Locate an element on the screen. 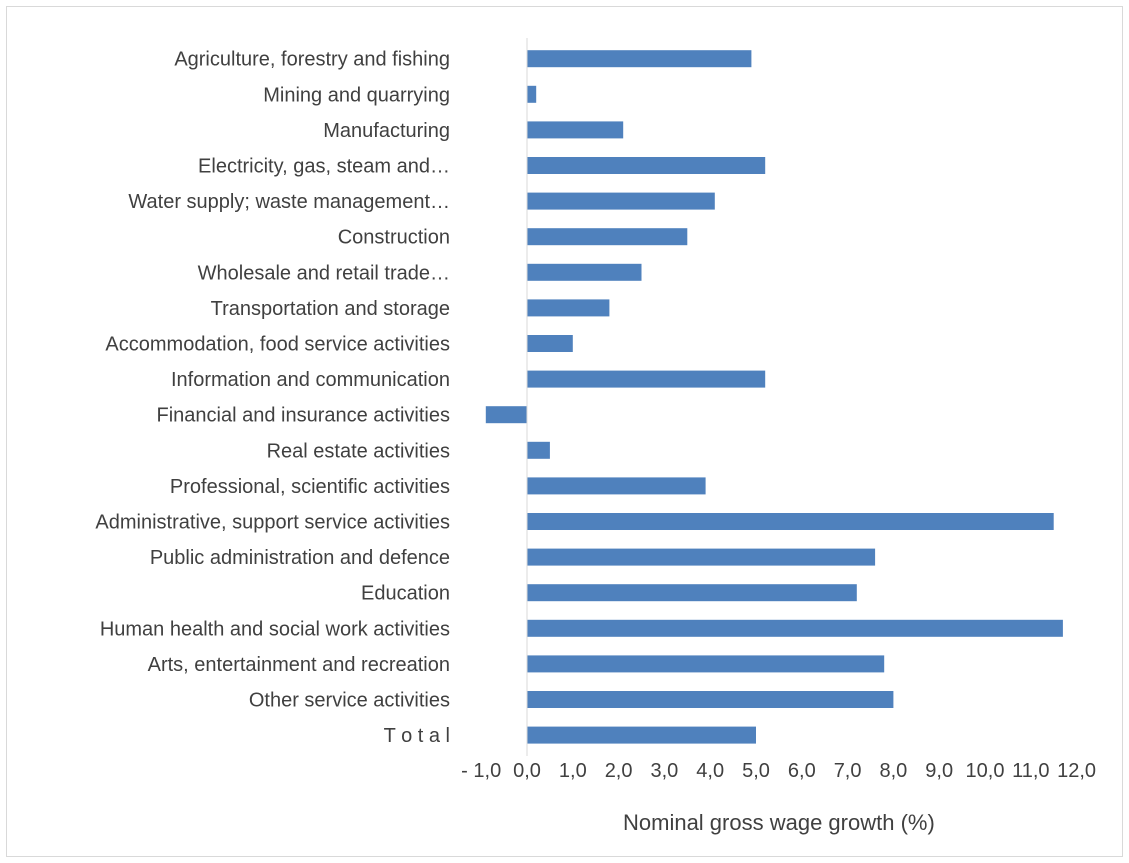 The width and height of the screenshot is (1129, 863). category-label-15: Education is located at coordinates (405, 594).